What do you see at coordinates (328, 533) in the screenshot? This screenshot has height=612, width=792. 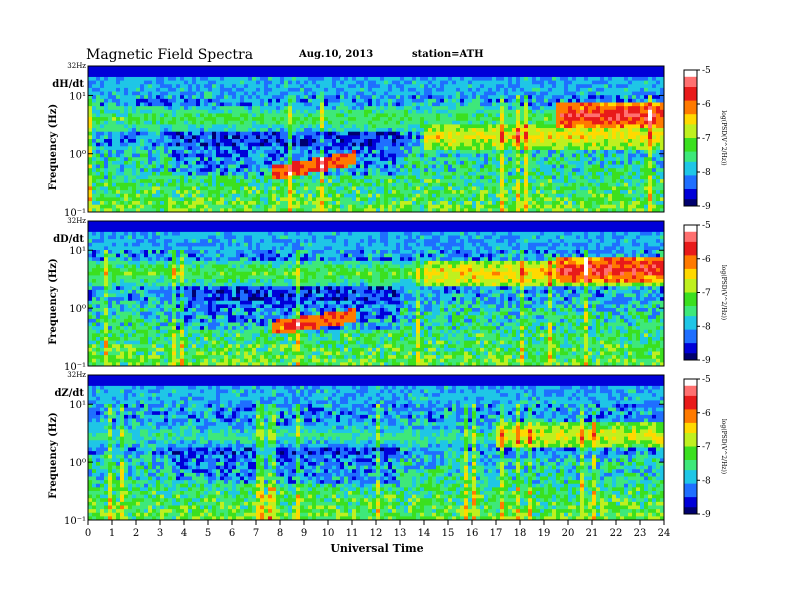 I see `x-tick-label: 10` at bounding box center [328, 533].